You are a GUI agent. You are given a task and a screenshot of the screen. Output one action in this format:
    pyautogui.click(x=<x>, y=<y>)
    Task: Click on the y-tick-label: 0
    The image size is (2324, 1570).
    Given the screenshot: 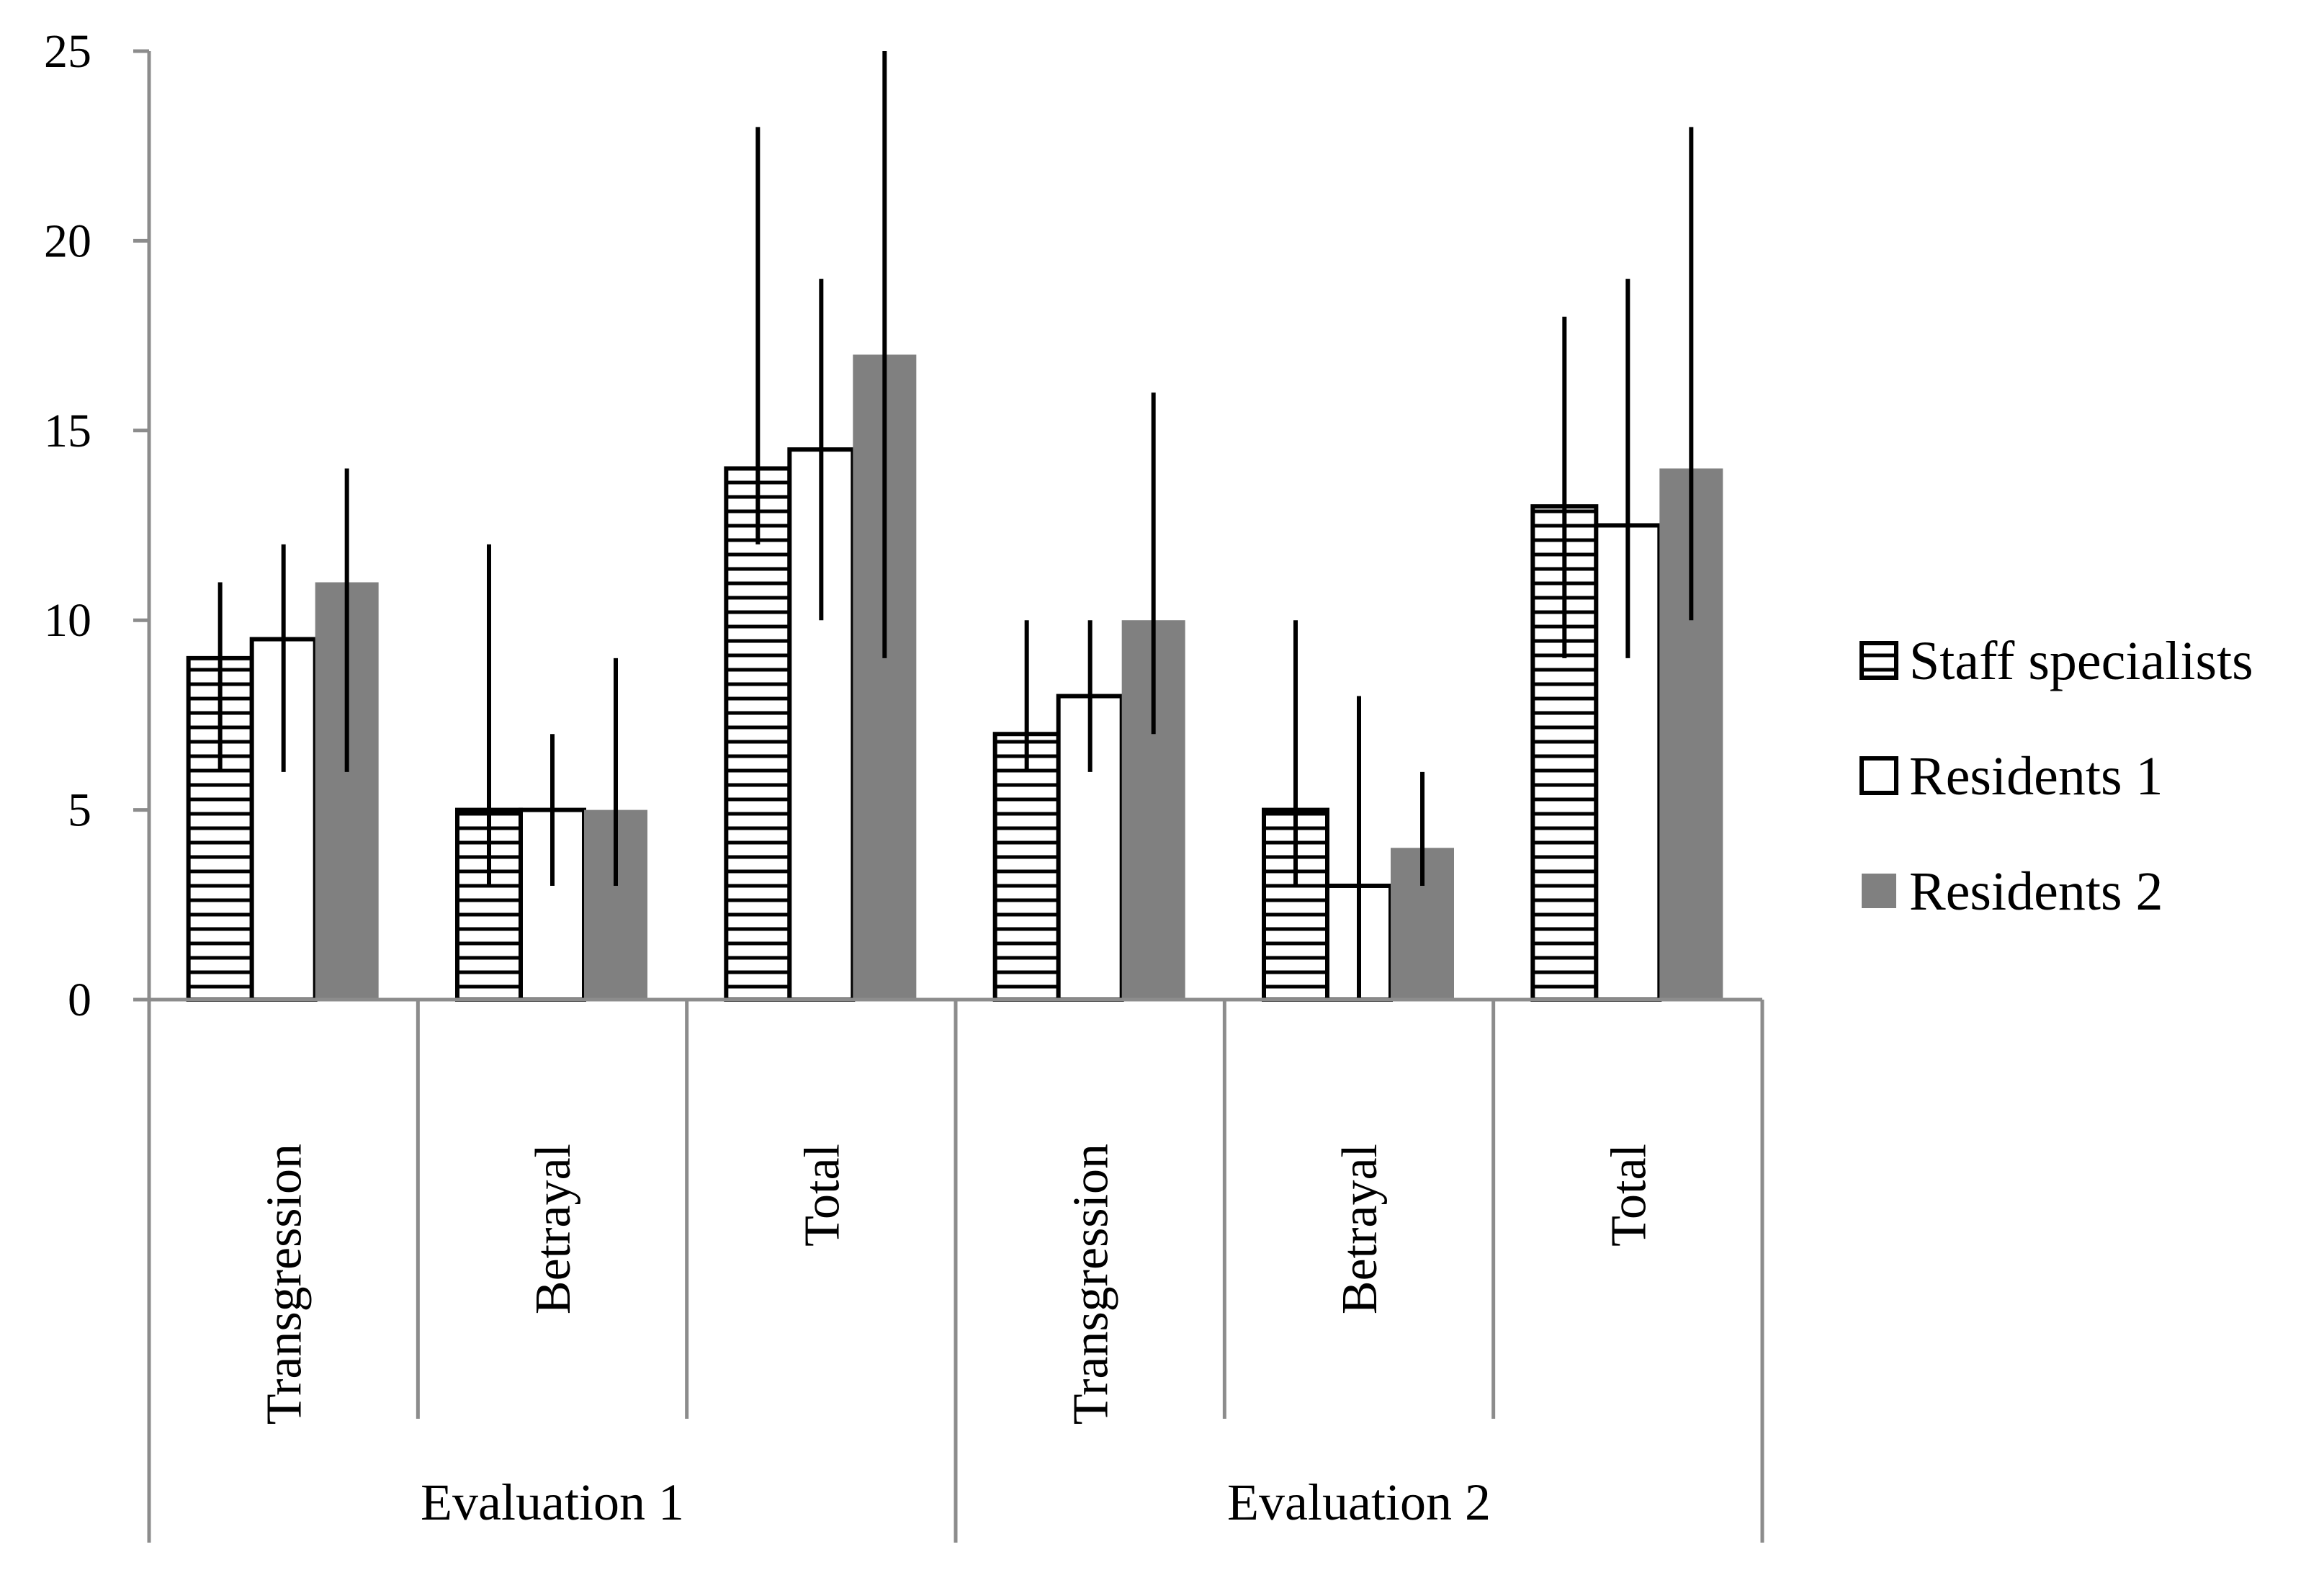 What is the action you would take?
    pyautogui.click(x=79, y=1000)
    